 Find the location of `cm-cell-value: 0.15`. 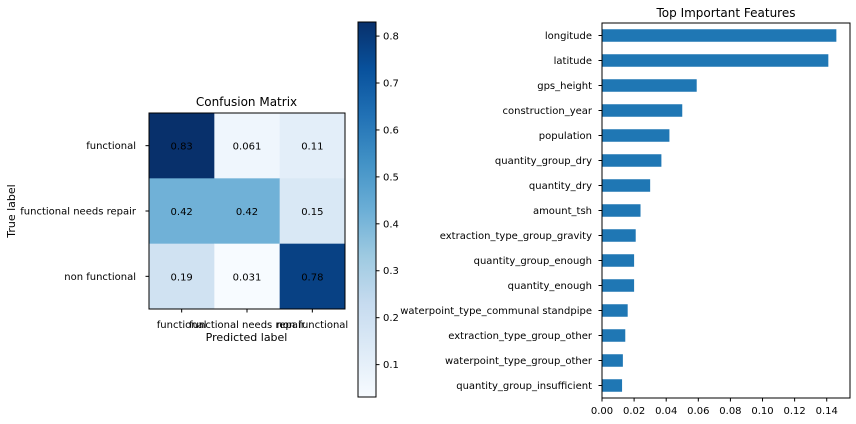

cm-cell-value: 0.15 is located at coordinates (312, 212).